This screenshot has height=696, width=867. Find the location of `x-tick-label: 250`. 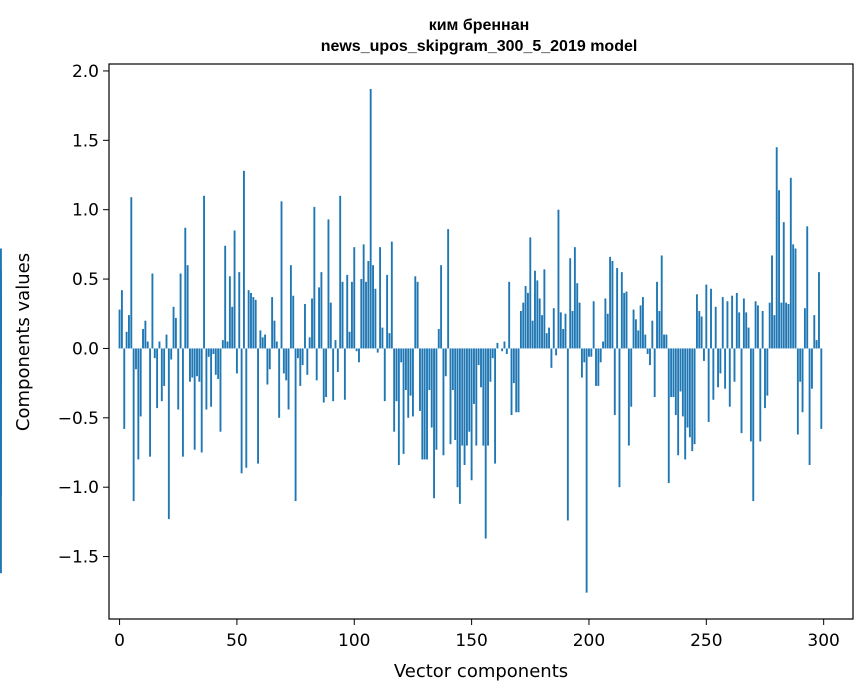

x-tick-label: 250 is located at coordinates (706, 641).